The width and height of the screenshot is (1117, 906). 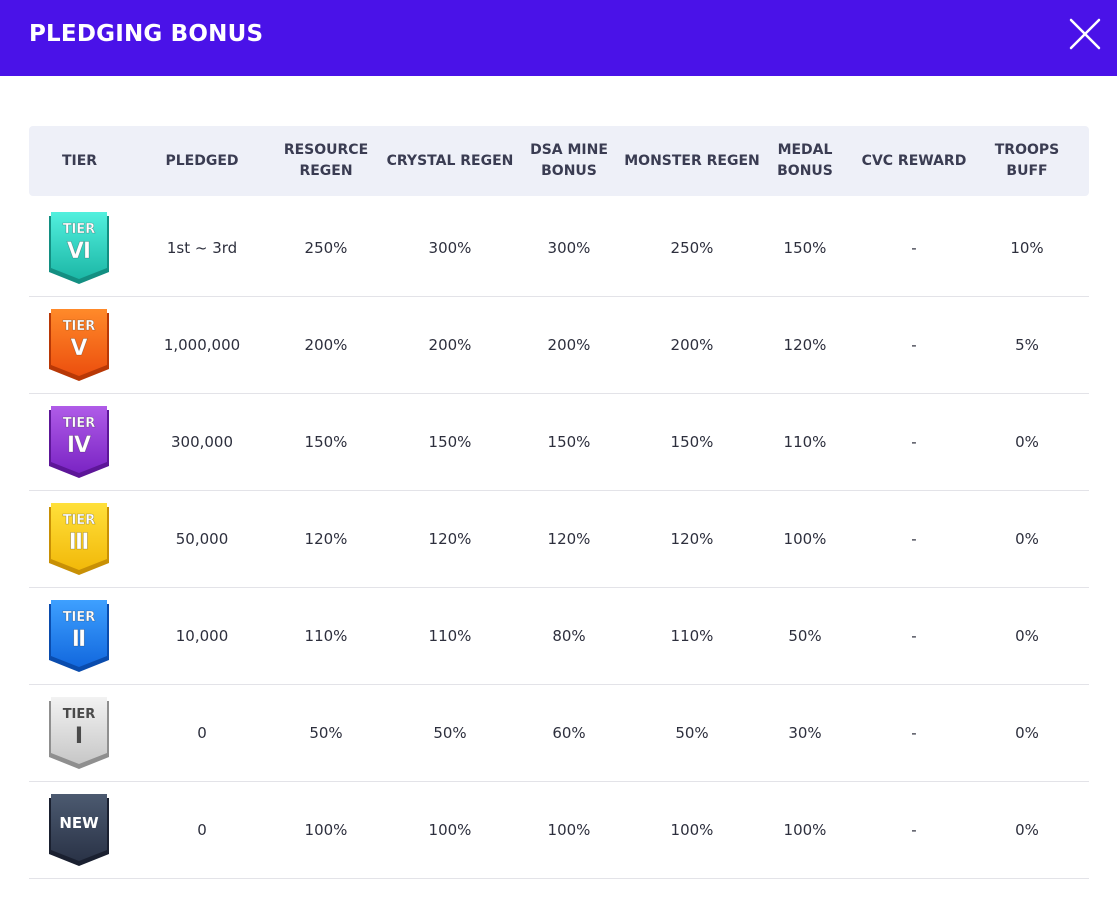 I want to click on tier-badge-icon: TIER Ⅱ, so click(x=79, y=636).